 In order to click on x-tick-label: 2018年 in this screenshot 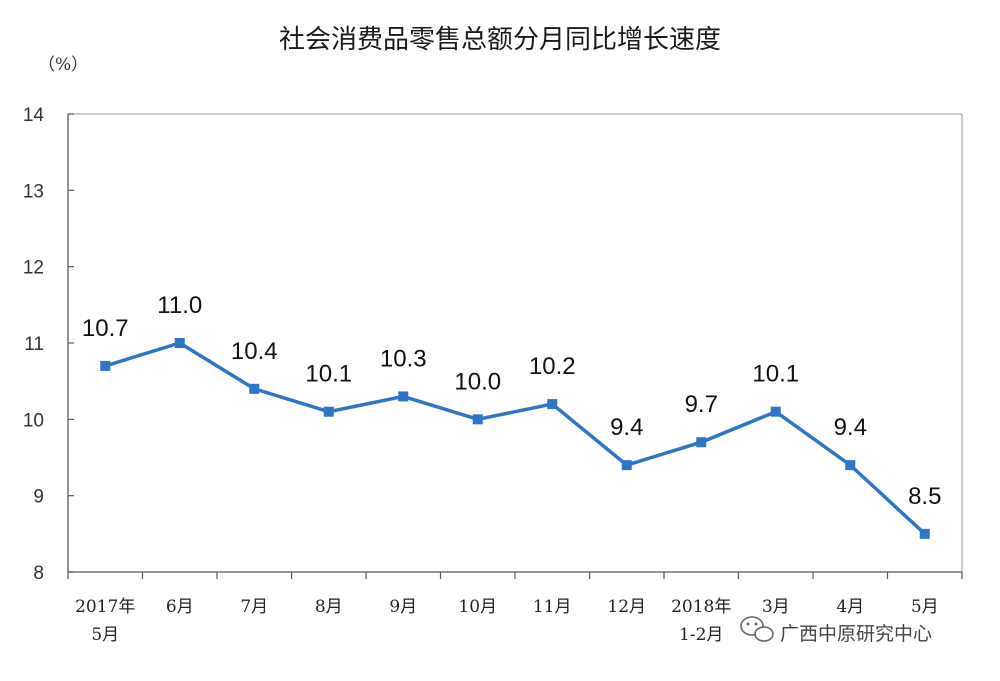, I will do `click(701, 607)`.